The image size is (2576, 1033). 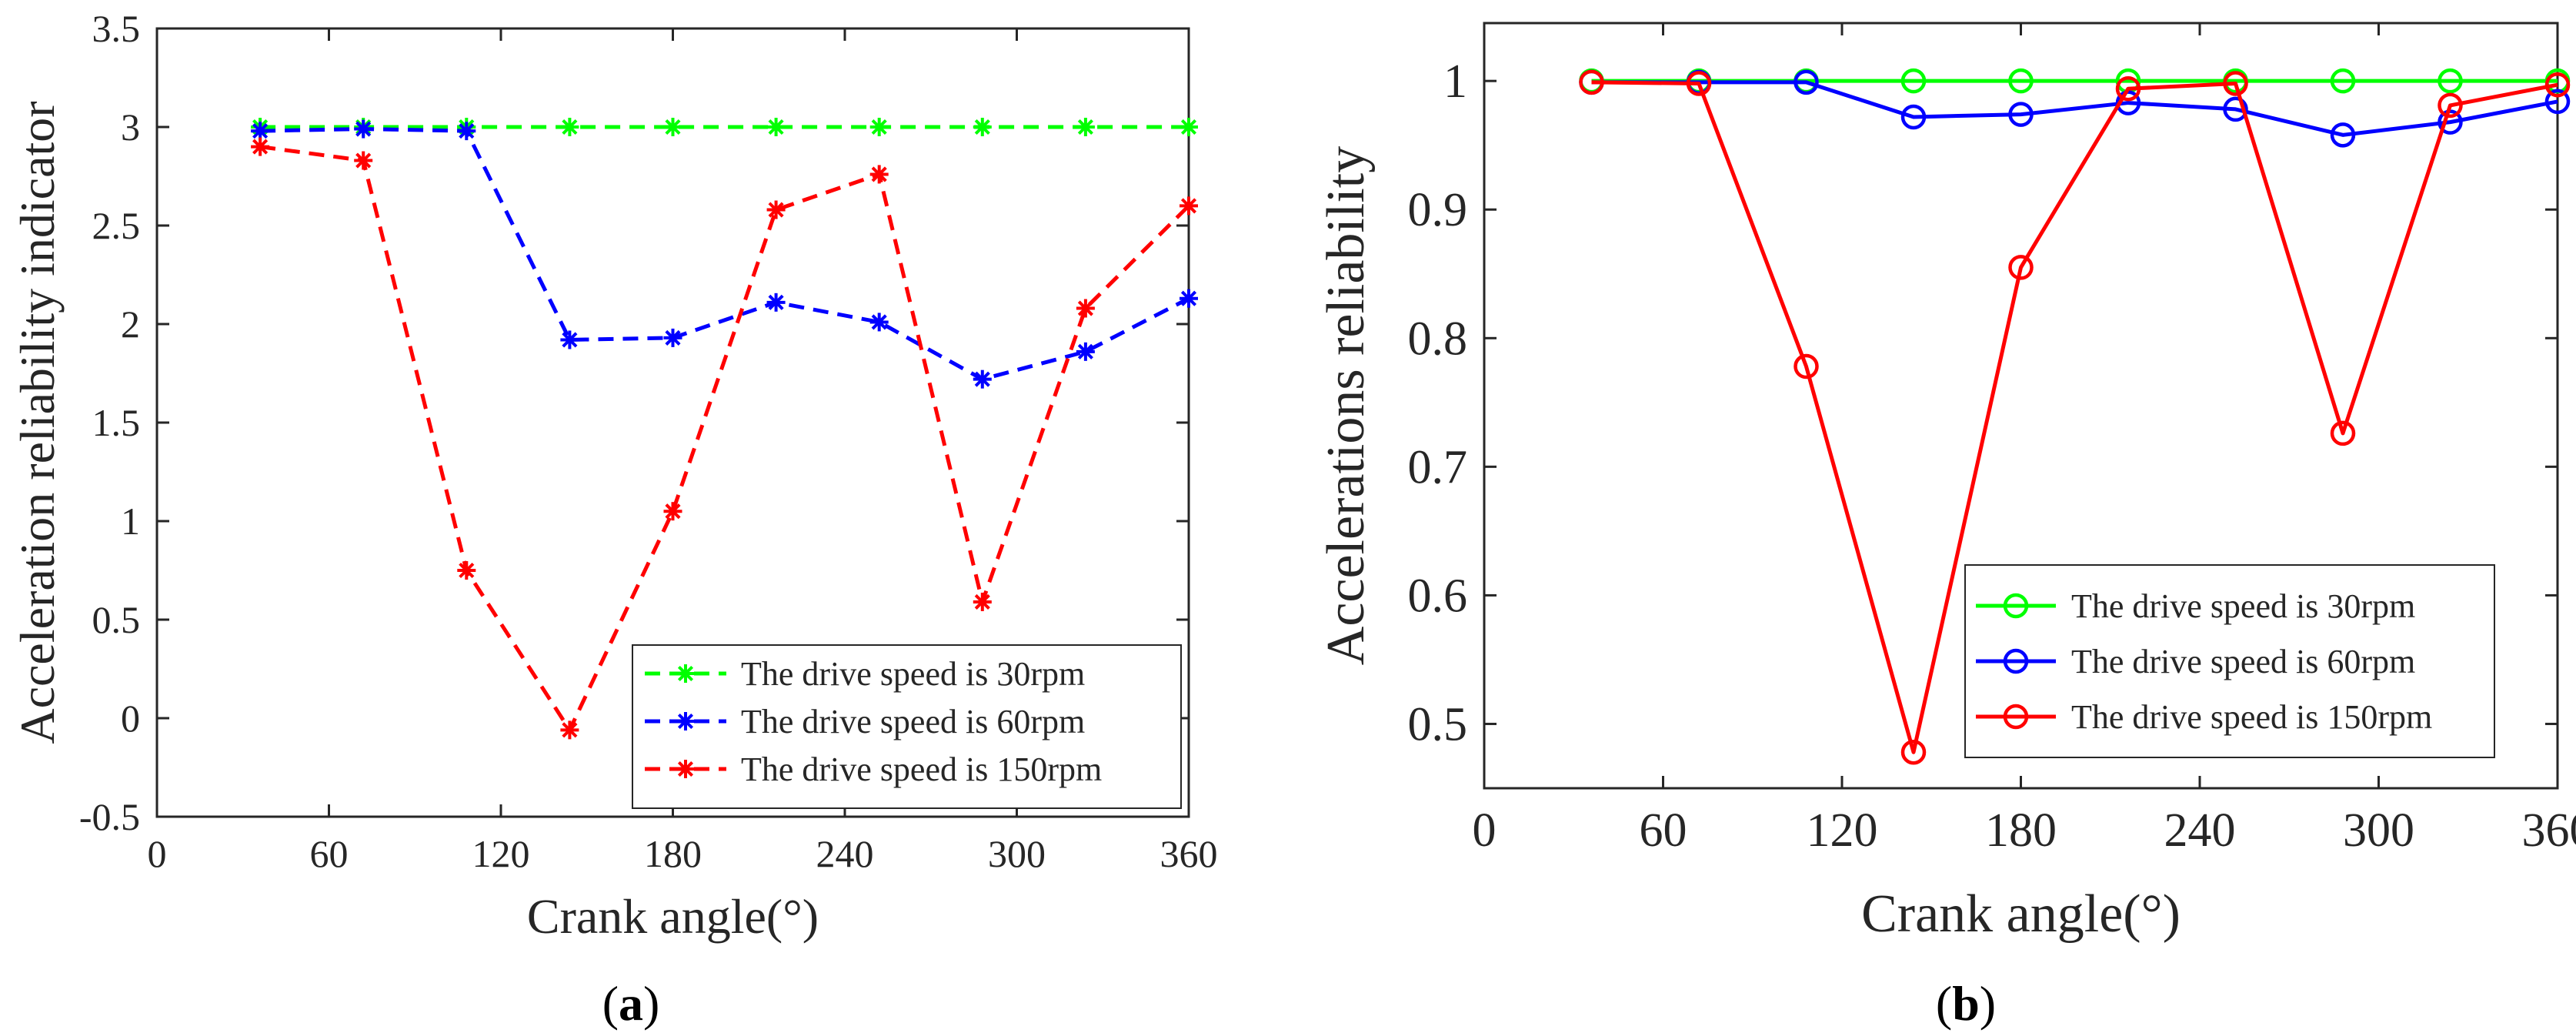 What do you see at coordinates (38, 422) in the screenshot?
I see `y-axis-label: Acceleration reliability indicator` at bounding box center [38, 422].